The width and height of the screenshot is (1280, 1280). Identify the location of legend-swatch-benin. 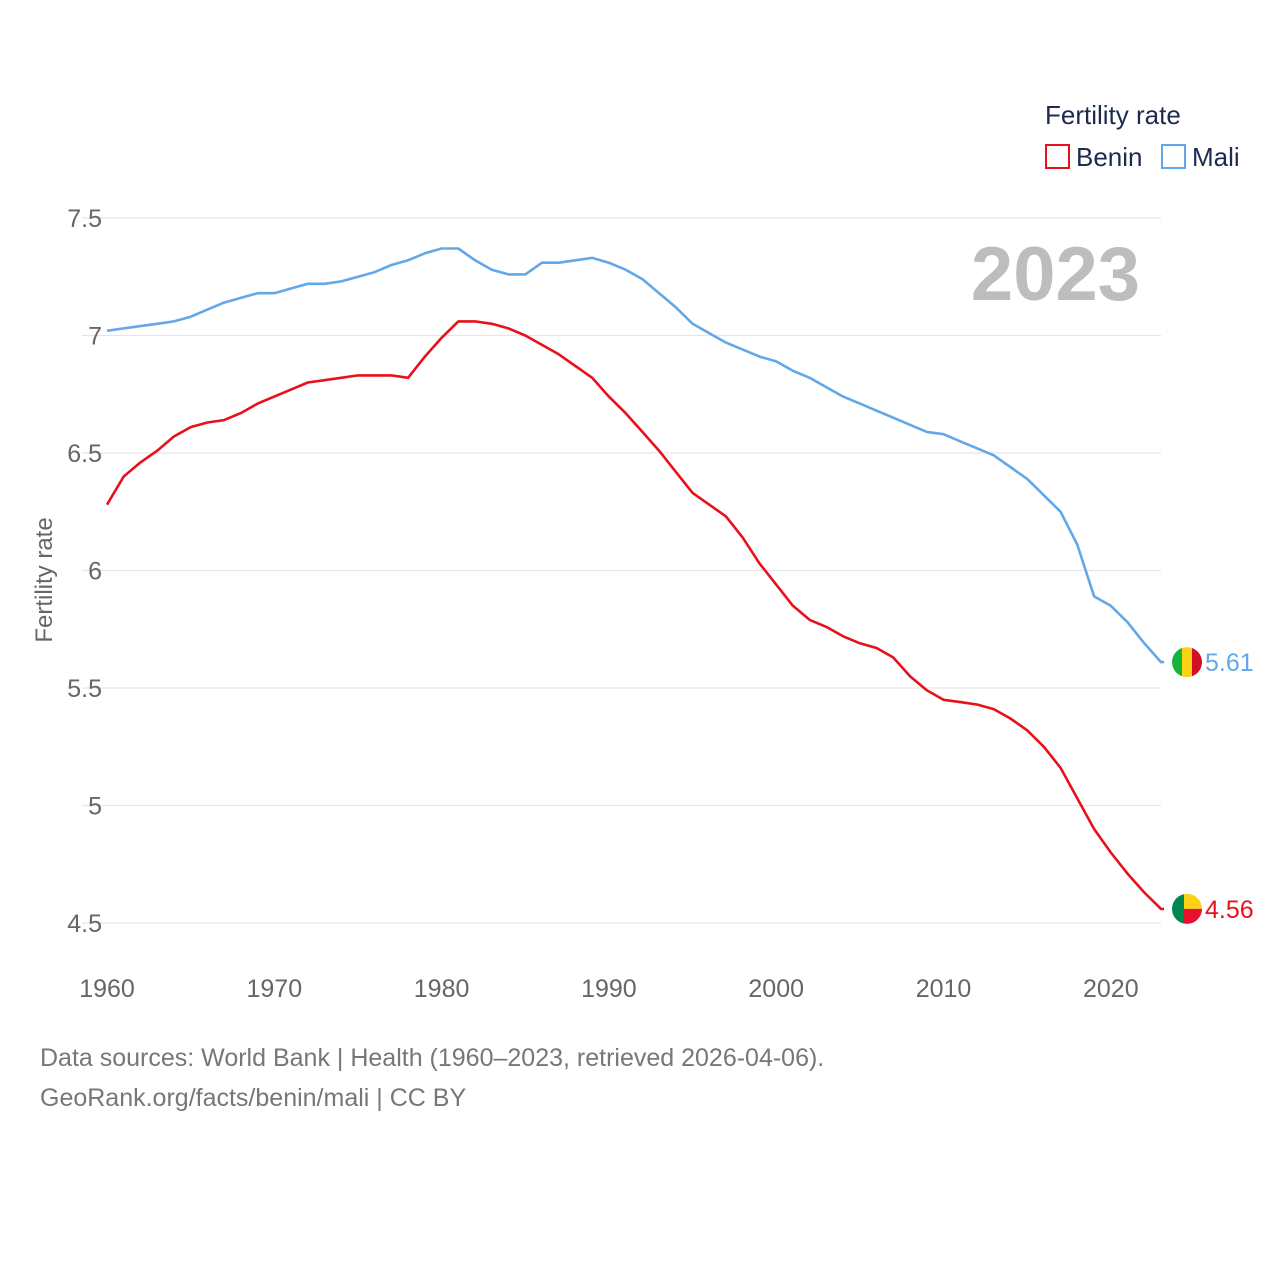
(1057, 156).